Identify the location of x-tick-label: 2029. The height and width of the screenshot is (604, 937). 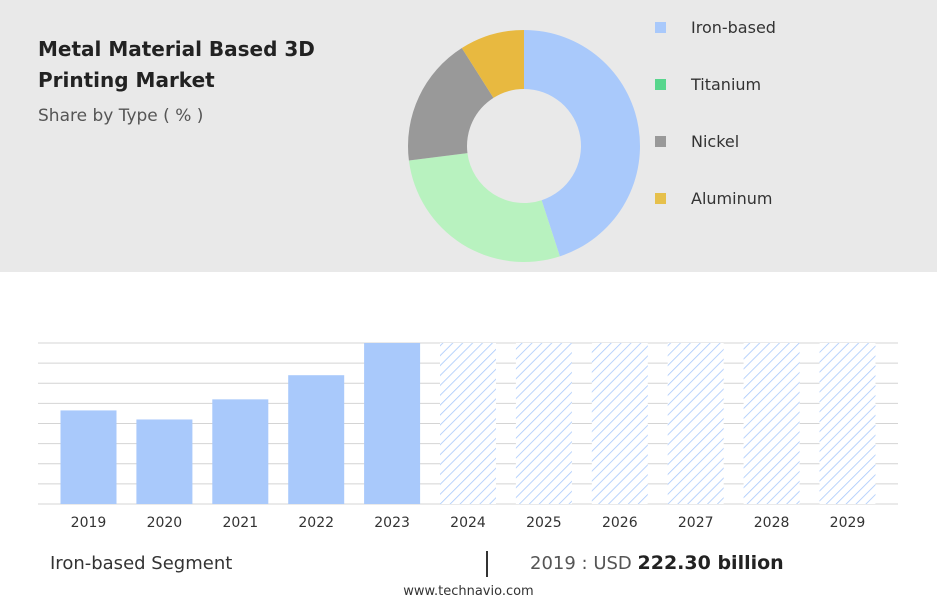
(848, 523).